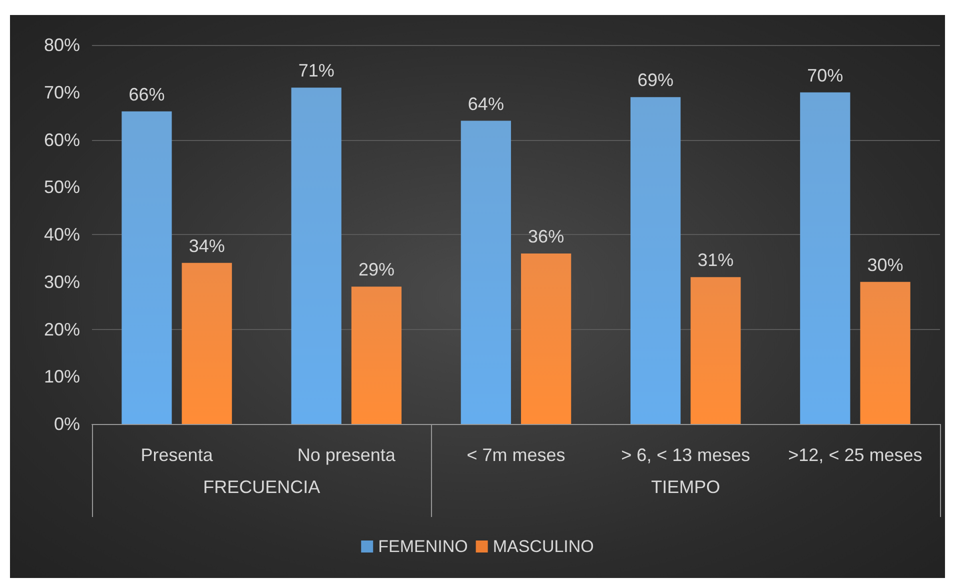 The height and width of the screenshot is (583, 956). What do you see at coordinates (62, 92) in the screenshot?
I see `y-tick-label: 70%` at bounding box center [62, 92].